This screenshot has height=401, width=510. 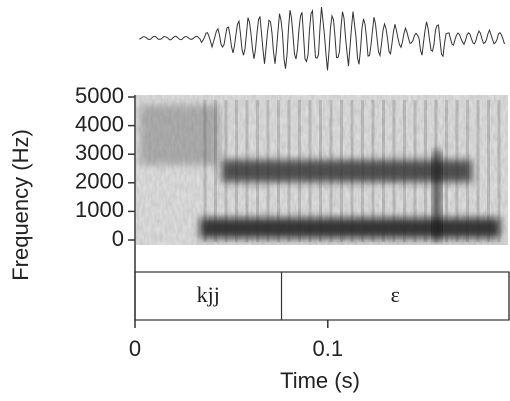 I want to click on waveform-trace, so click(x=322, y=38).